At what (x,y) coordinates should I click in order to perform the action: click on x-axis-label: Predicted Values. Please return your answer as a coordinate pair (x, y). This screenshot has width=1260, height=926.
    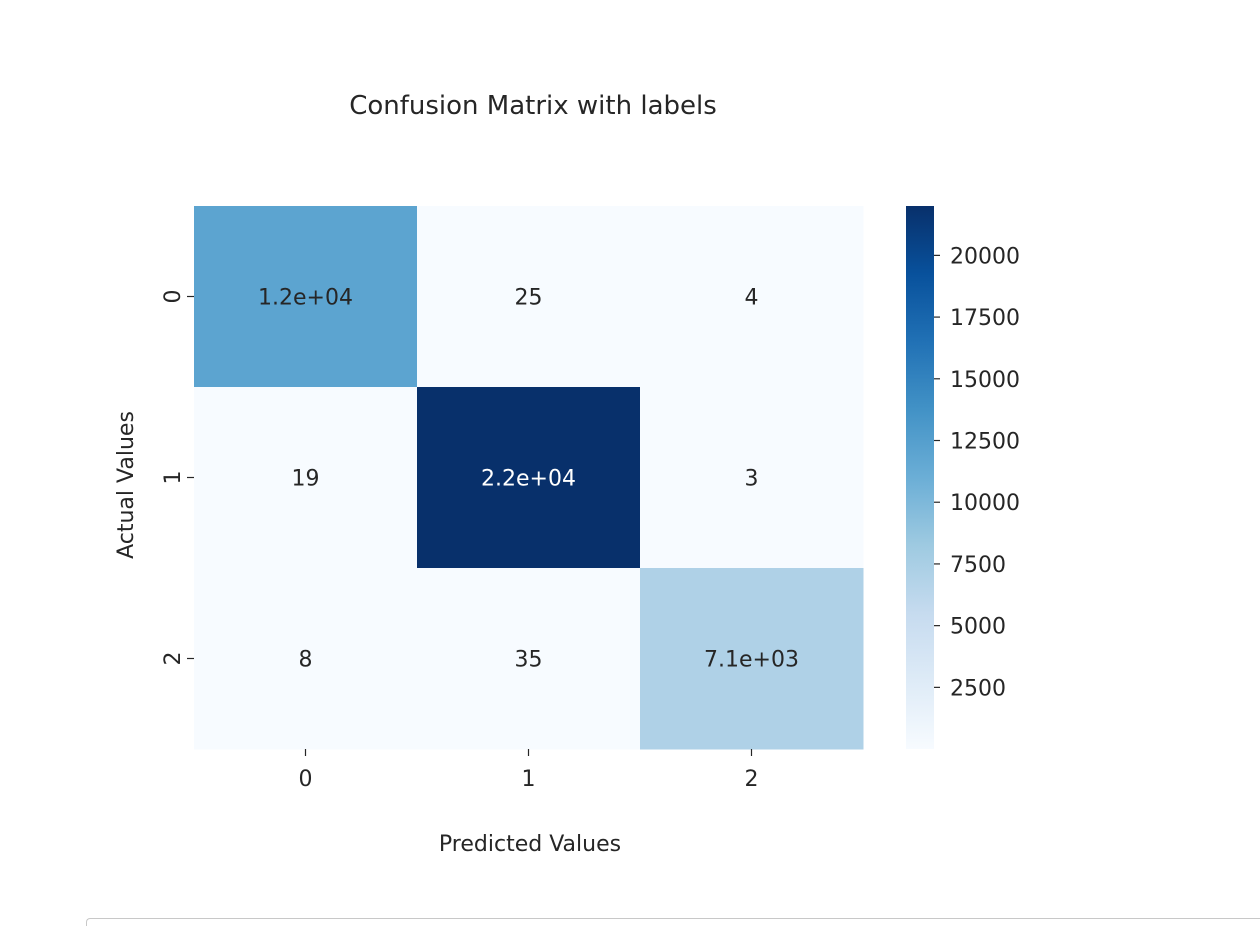
    Looking at the image, I should click on (530, 844).